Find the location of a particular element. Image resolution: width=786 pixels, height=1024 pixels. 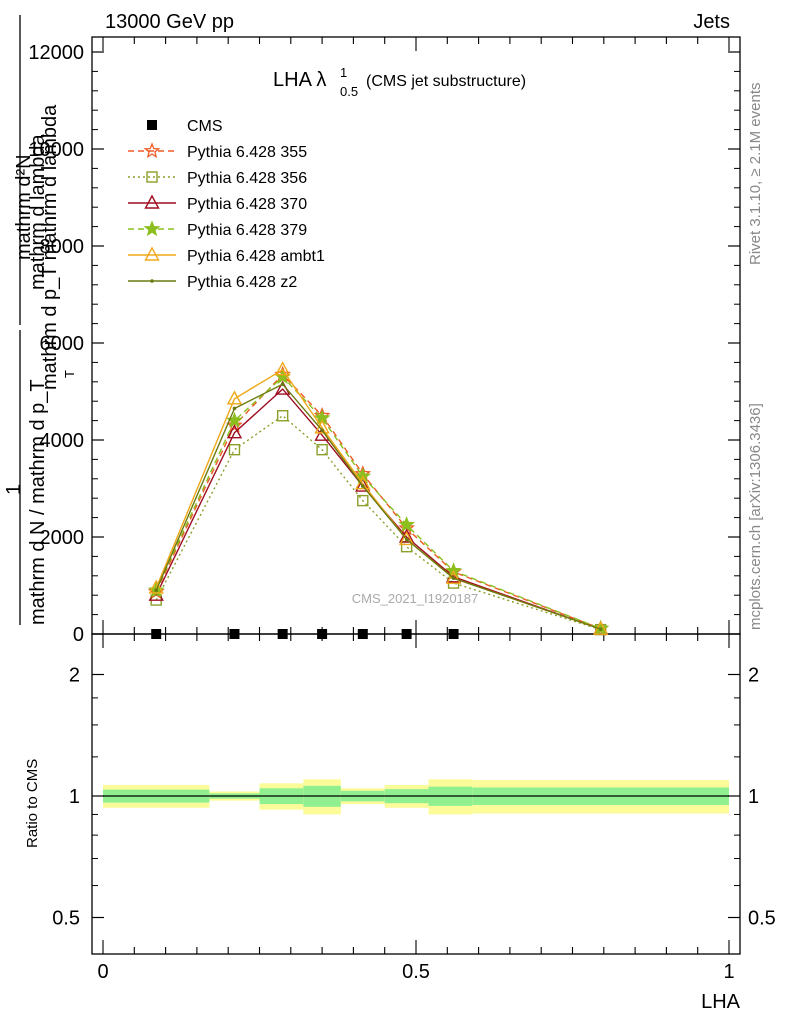

y-label-garbled1: mathrm d lambda is located at coordinates (38, 212).